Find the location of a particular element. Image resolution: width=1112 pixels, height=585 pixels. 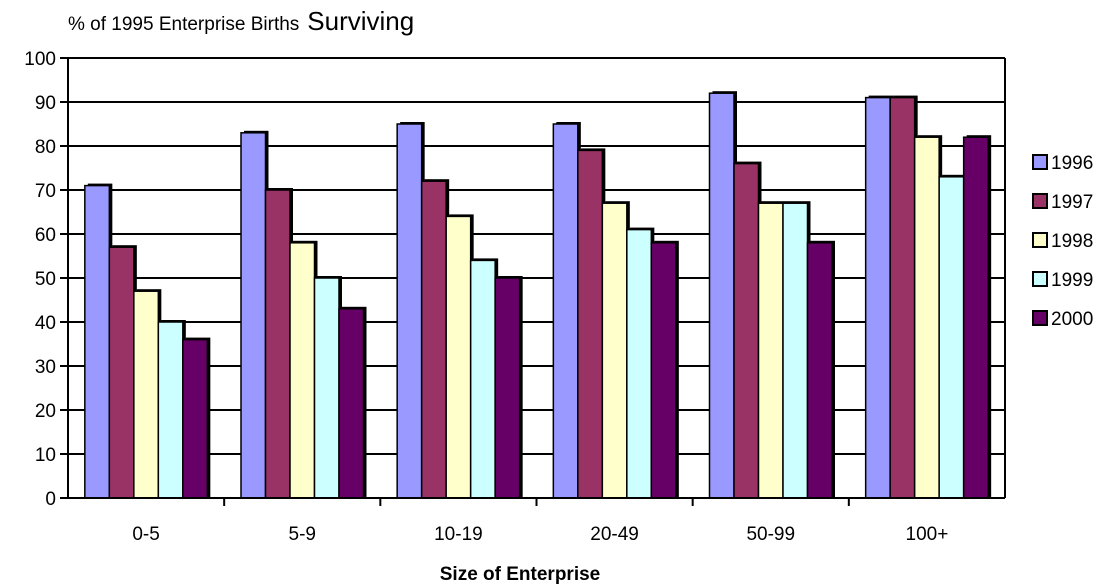

legend-label-1996: 1996 is located at coordinates (1072, 163).